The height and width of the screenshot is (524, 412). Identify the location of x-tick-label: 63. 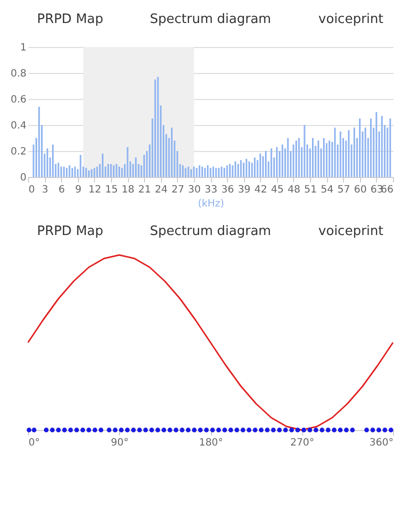
(377, 190).